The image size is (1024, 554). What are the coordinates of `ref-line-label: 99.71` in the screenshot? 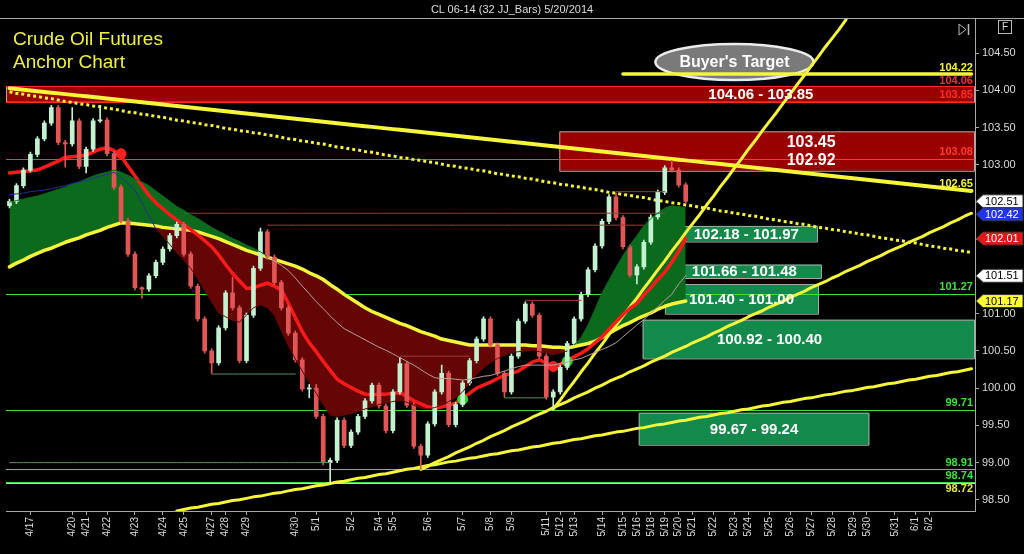 It's located at (959, 402).